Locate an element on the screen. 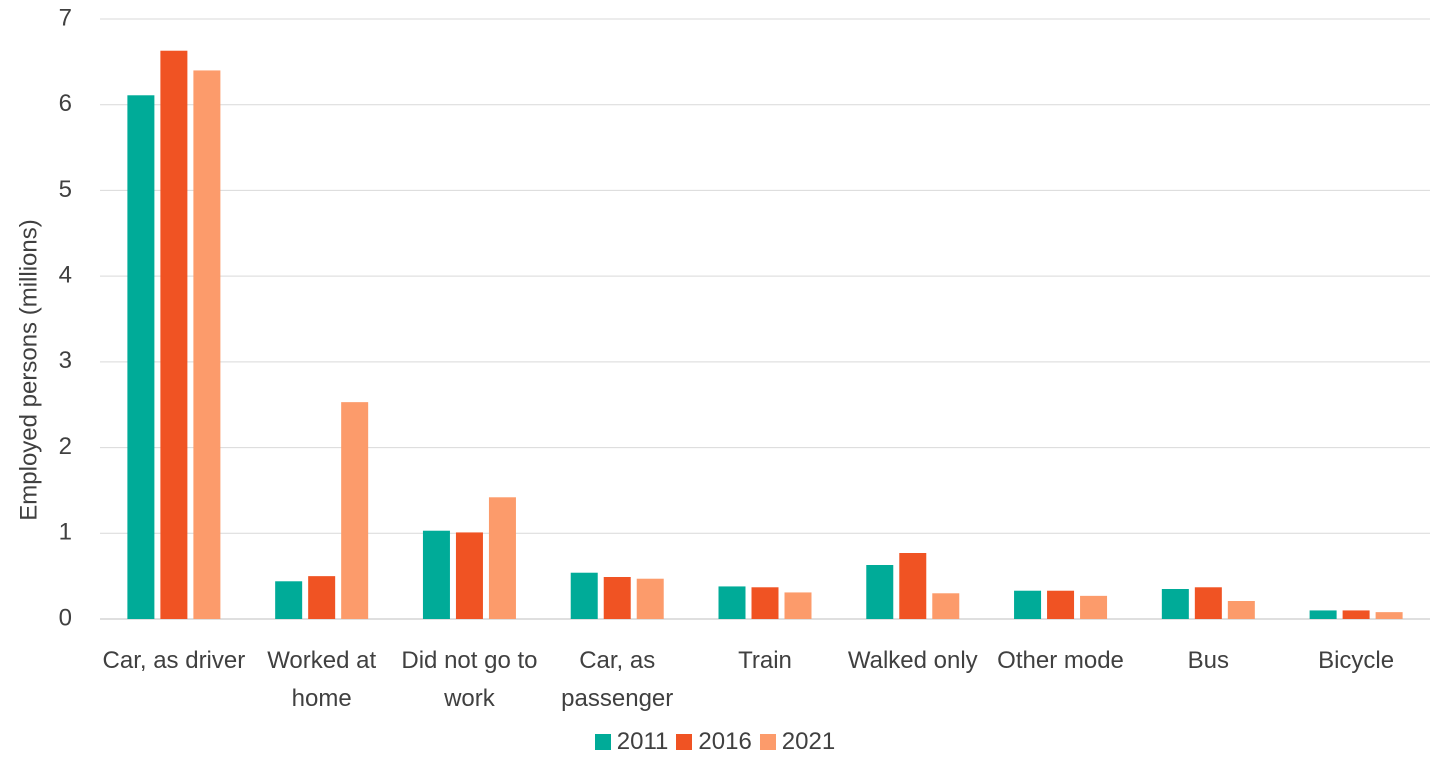 This screenshot has width=1430, height=759. y-tick-label: 5 is located at coordinates (65, 189).